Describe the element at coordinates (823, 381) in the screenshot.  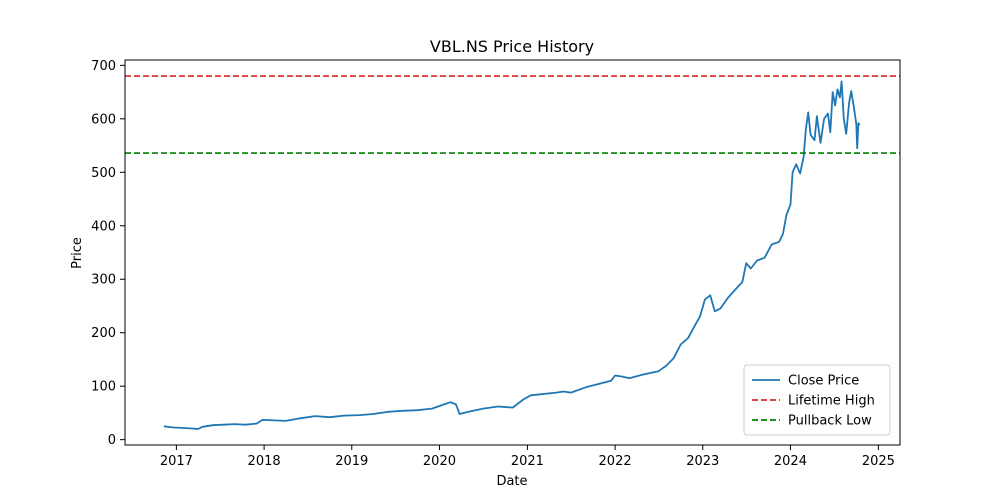
I see `legend-label: Close Price` at that location.